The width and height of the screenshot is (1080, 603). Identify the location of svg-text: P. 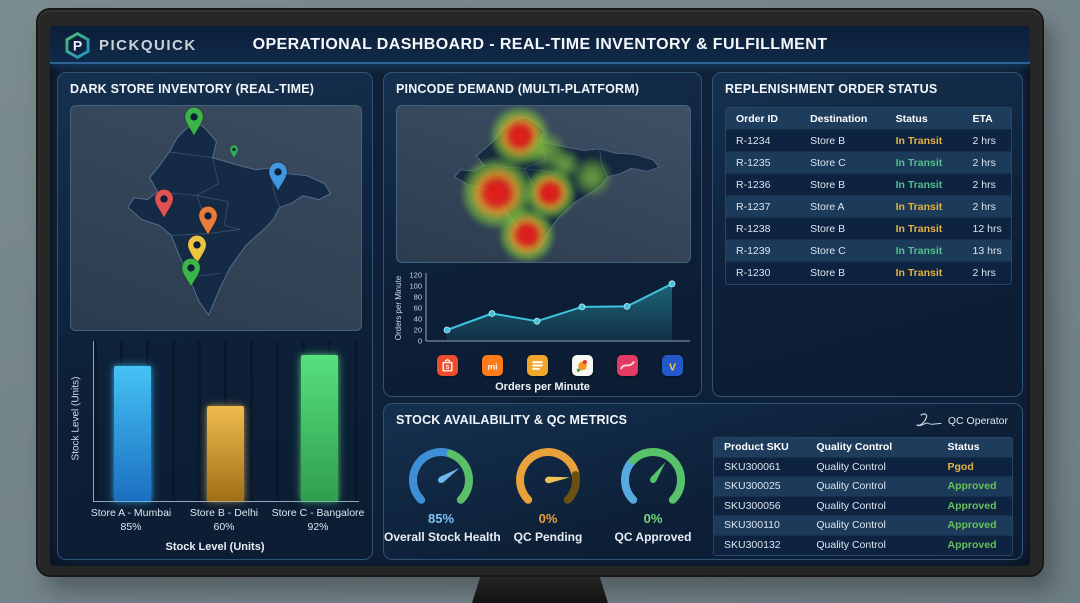
(77, 46).